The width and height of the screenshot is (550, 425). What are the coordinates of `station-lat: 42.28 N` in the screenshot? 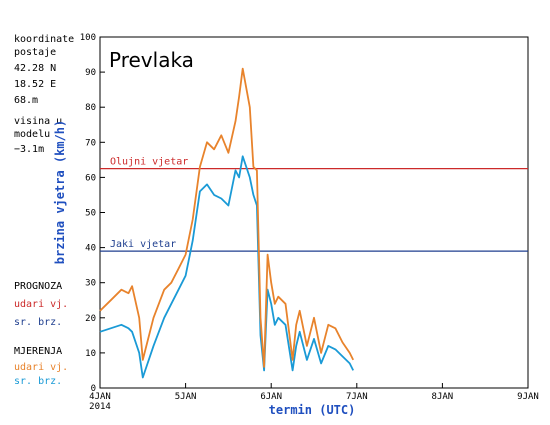 It's located at (35, 68).